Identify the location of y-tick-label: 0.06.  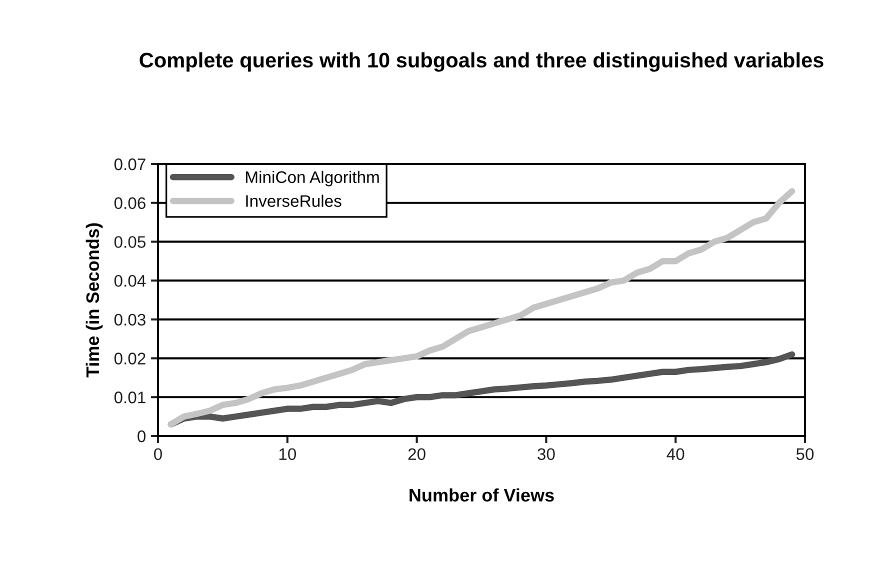
(130, 203).